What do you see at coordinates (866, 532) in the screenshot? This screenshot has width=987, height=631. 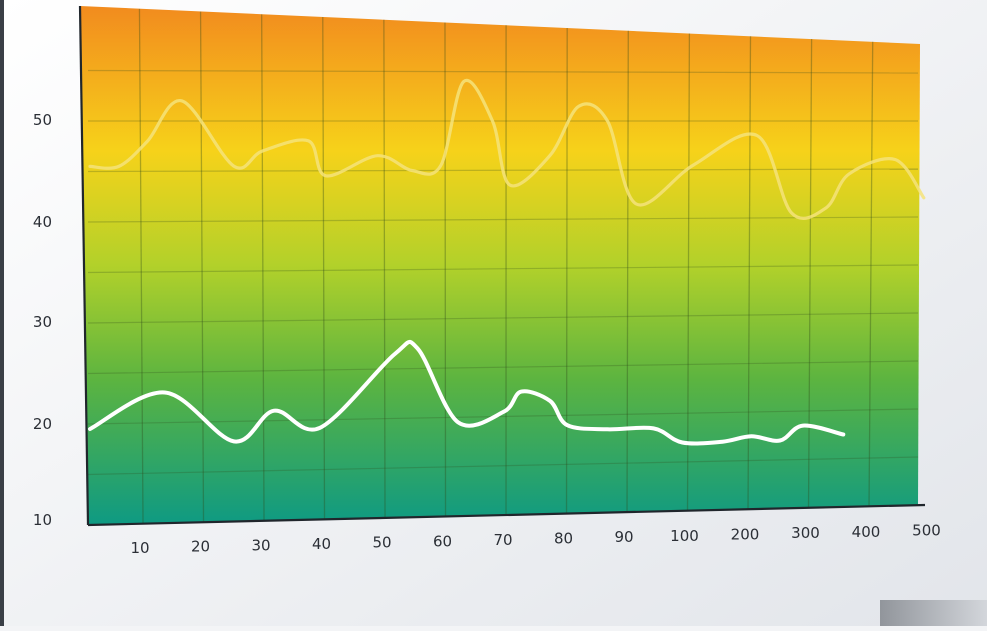 I see `x-tick-label: 400` at bounding box center [866, 532].